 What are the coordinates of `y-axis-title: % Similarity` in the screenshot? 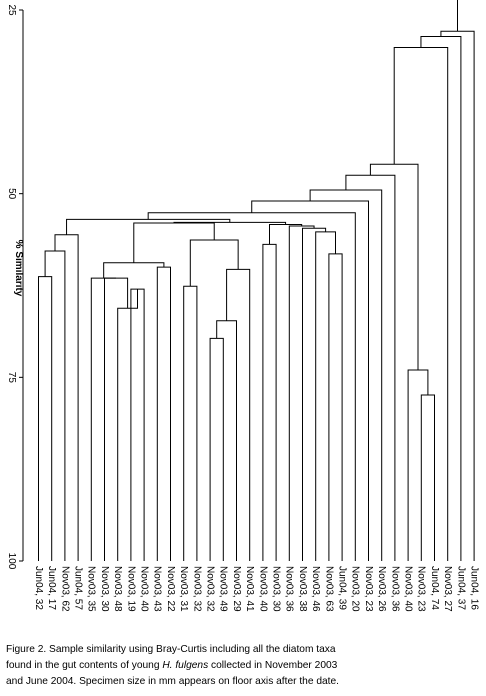 It's located at (18, 268).